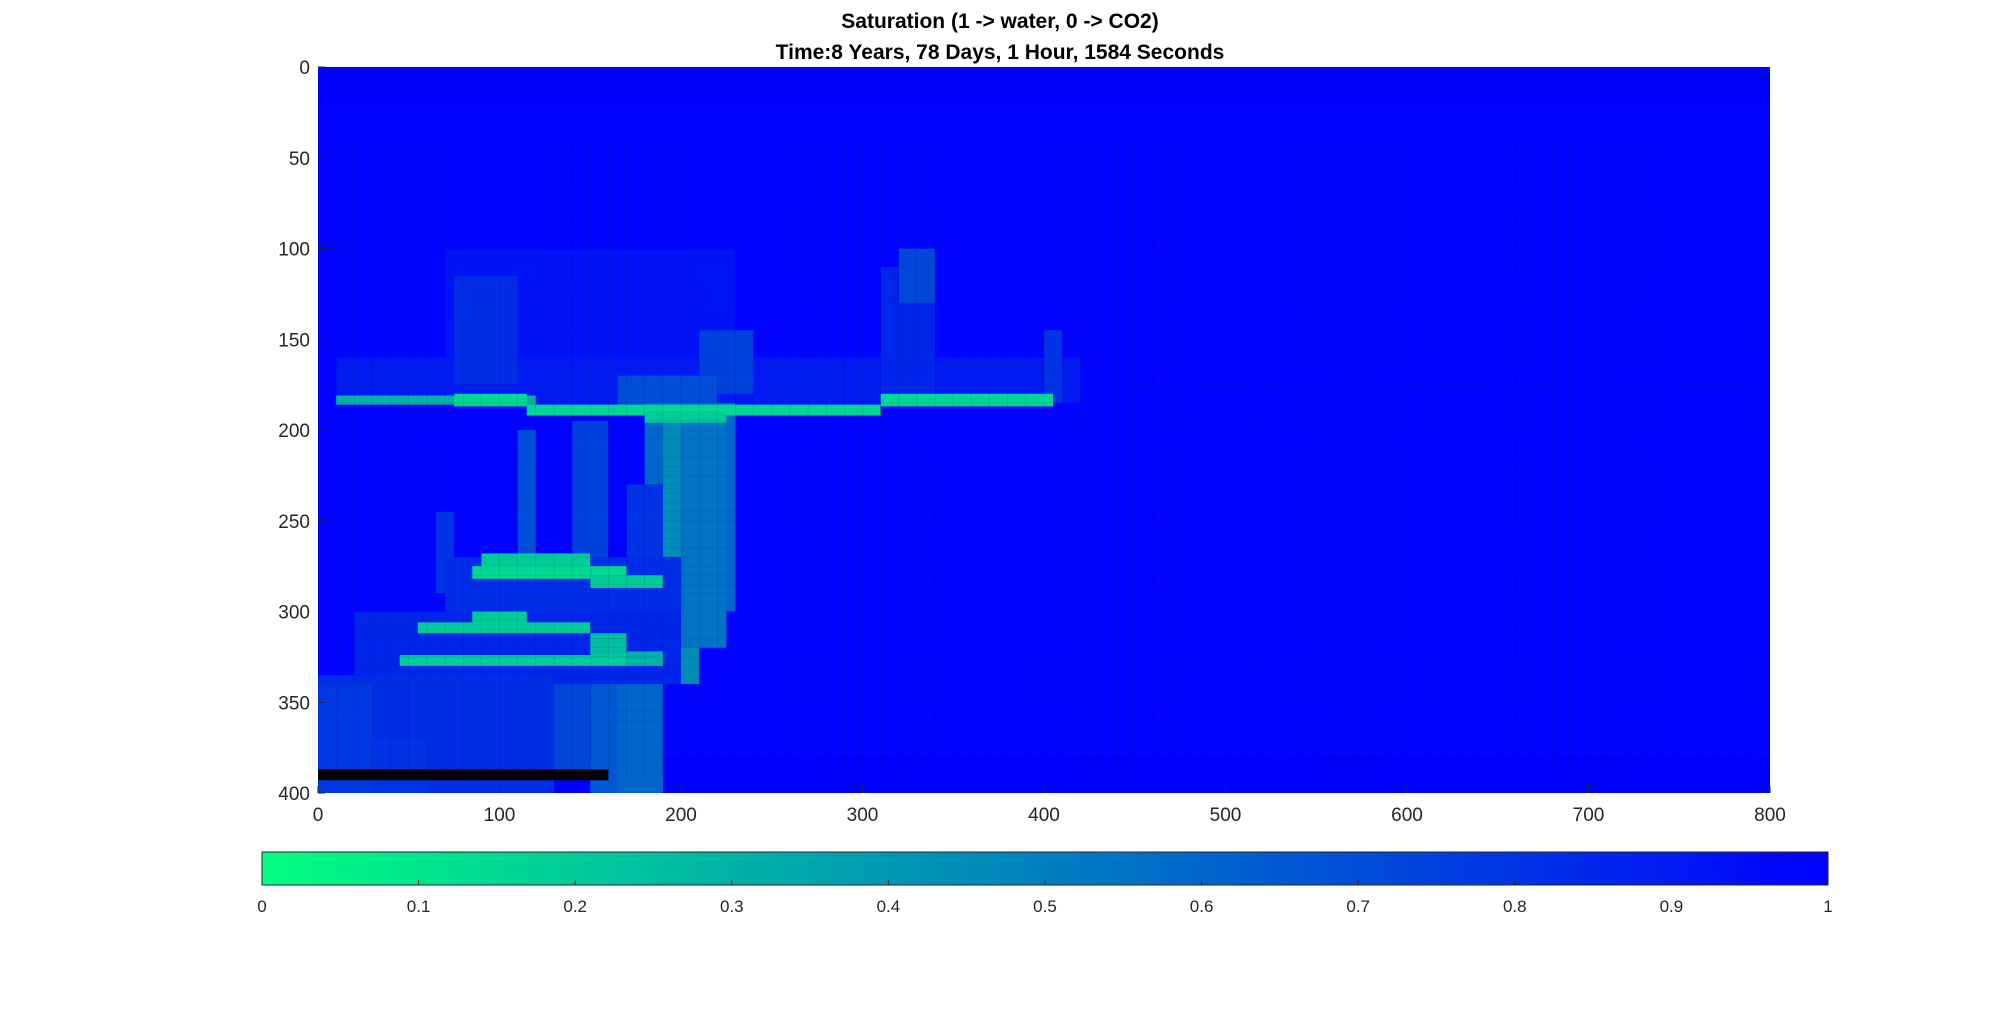 Image resolution: width=2000 pixels, height=1016 pixels. Describe the element at coordinates (294, 794) in the screenshot. I see `y-tick-label: 400` at that location.